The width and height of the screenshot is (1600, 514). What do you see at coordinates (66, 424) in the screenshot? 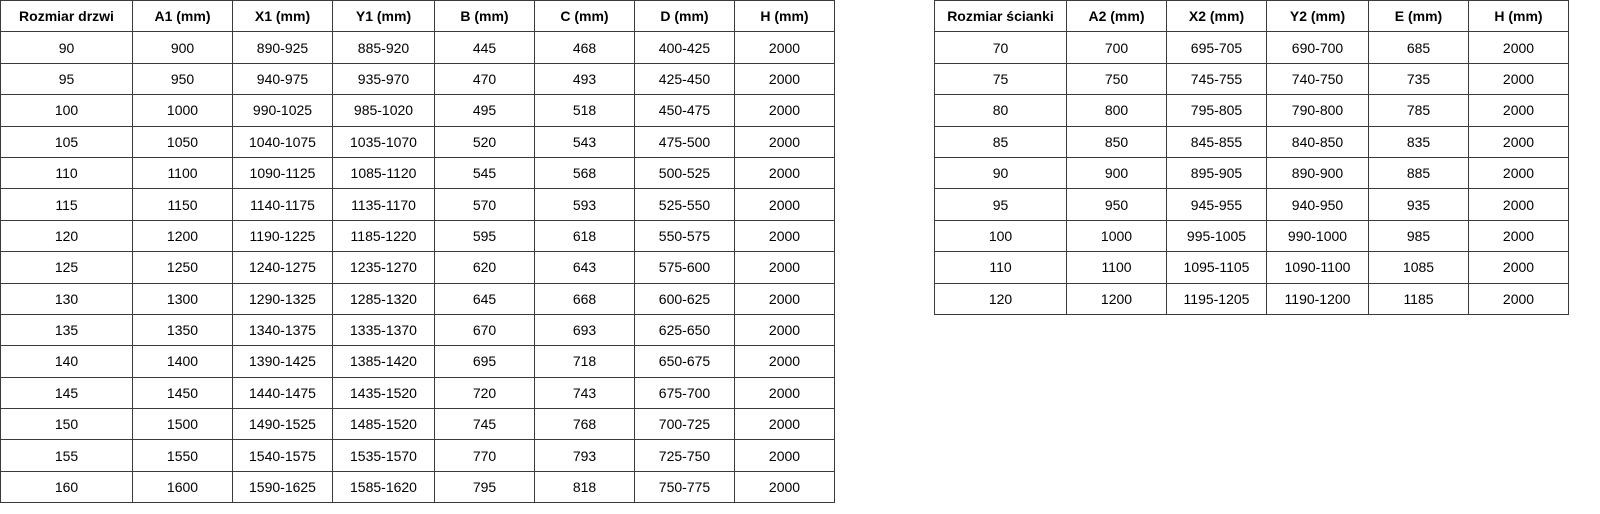
I see `table-cell: 150` at bounding box center [66, 424].